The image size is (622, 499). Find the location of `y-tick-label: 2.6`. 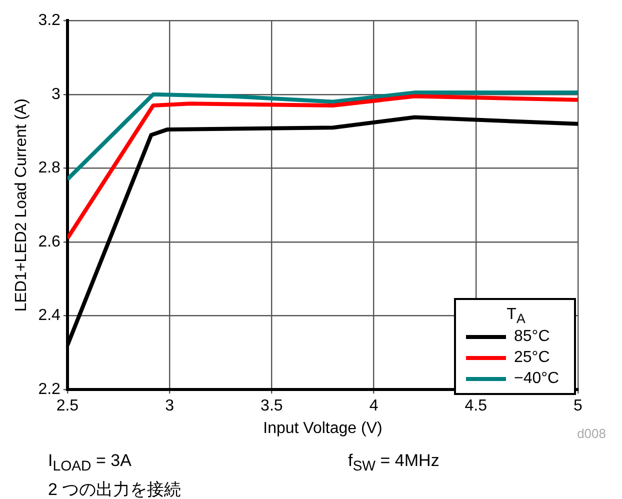

y-tick-label: 2.6 is located at coordinates (49, 241).